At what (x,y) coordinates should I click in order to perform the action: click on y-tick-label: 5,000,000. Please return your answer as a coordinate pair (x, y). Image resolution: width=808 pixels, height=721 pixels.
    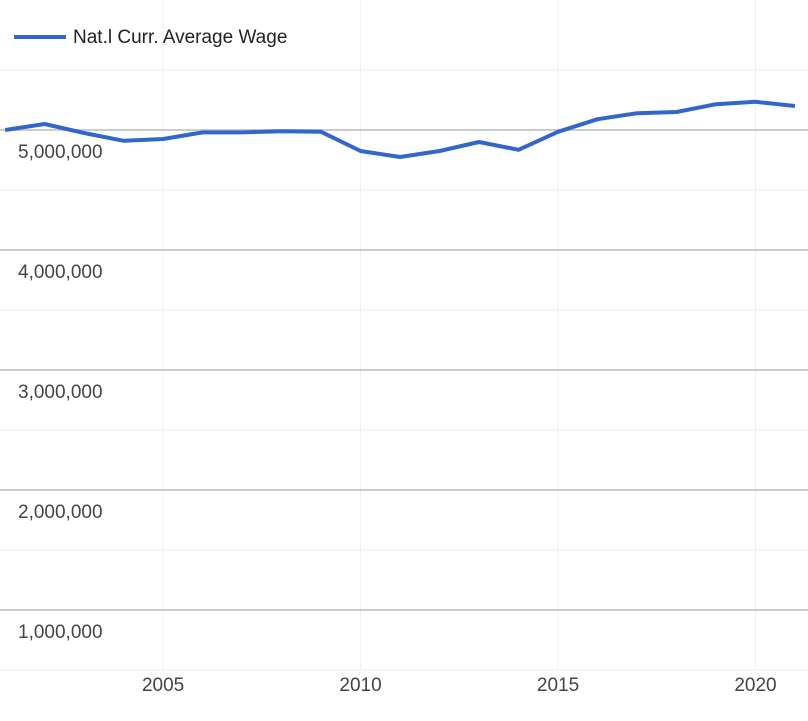
    Looking at the image, I should click on (60, 152).